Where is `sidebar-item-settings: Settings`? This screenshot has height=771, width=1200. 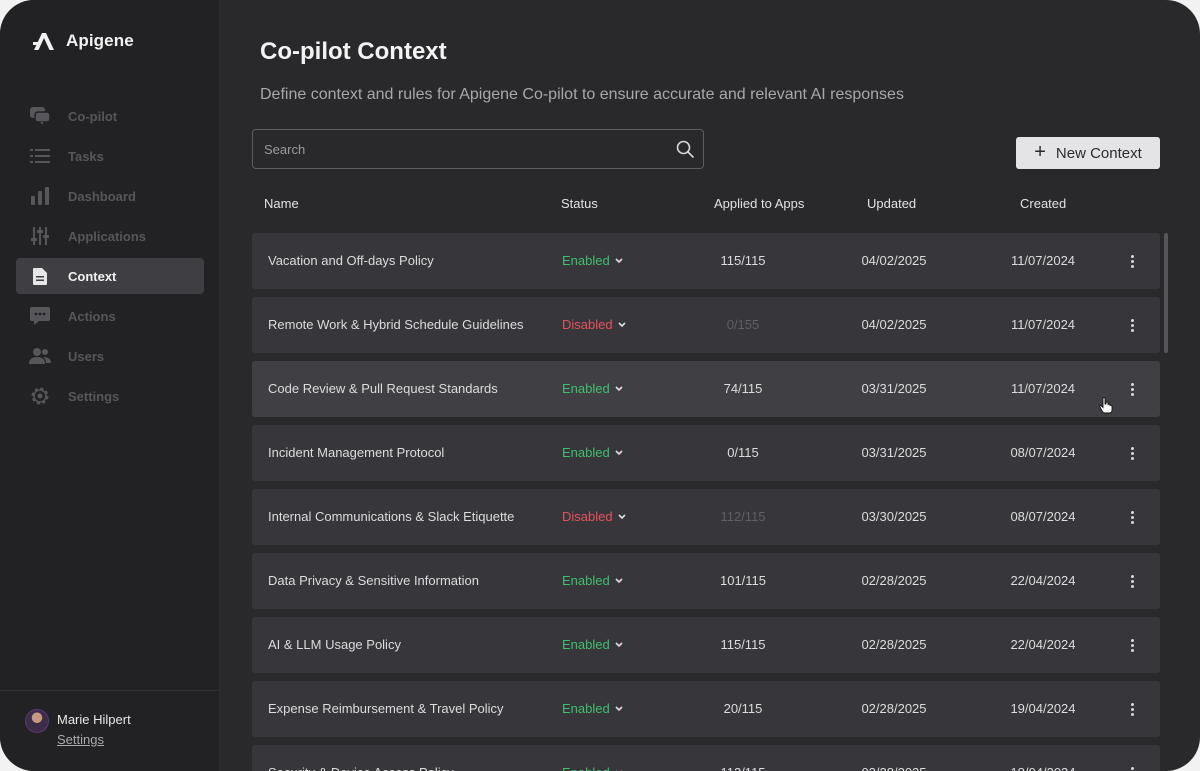 sidebar-item-settings: Settings is located at coordinates (110, 396).